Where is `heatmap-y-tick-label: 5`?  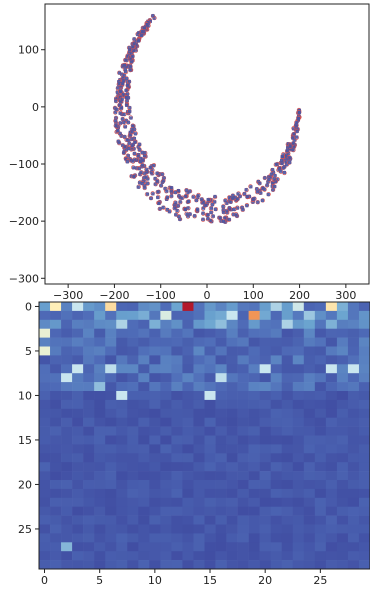
heatmap-y-tick-label: 5 is located at coordinates (28, 351).